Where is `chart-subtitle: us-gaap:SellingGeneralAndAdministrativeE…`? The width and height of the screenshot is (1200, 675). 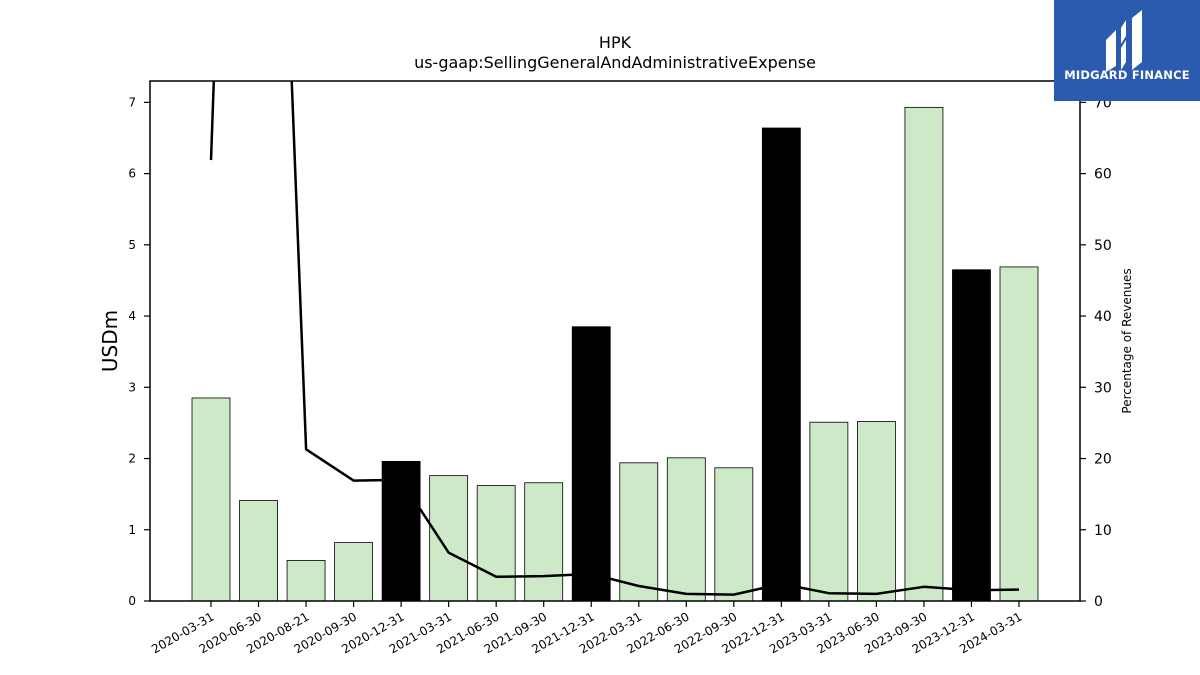 chart-subtitle: us-gaap:SellingGeneralAndAdministrativeE… is located at coordinates (615, 62).